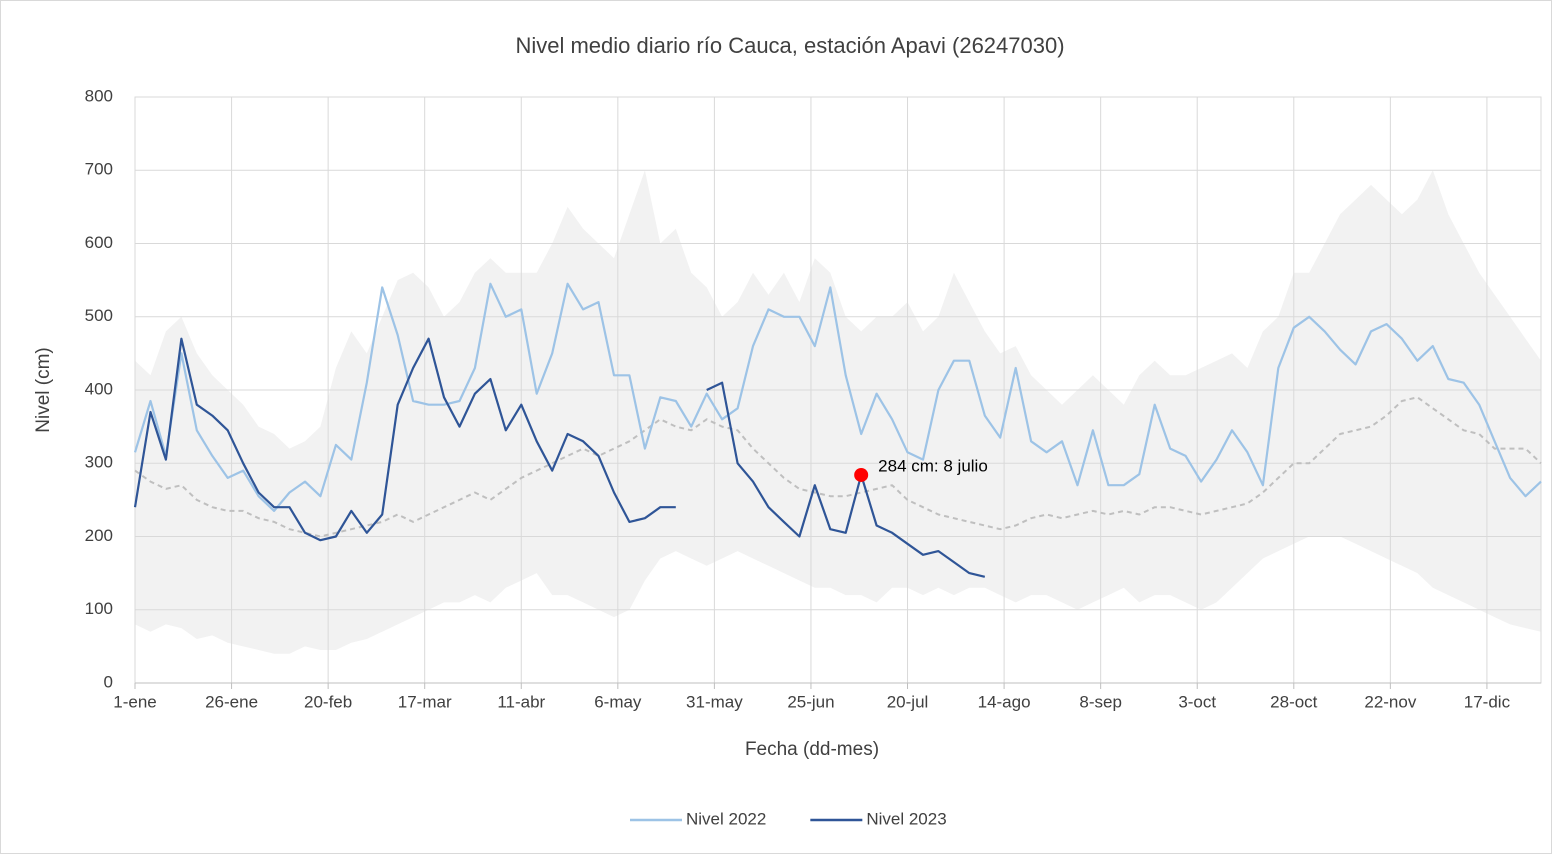 Image resolution: width=1552 pixels, height=859 pixels. What do you see at coordinates (99, 95) in the screenshot?
I see `y-tick-label: 800` at bounding box center [99, 95].